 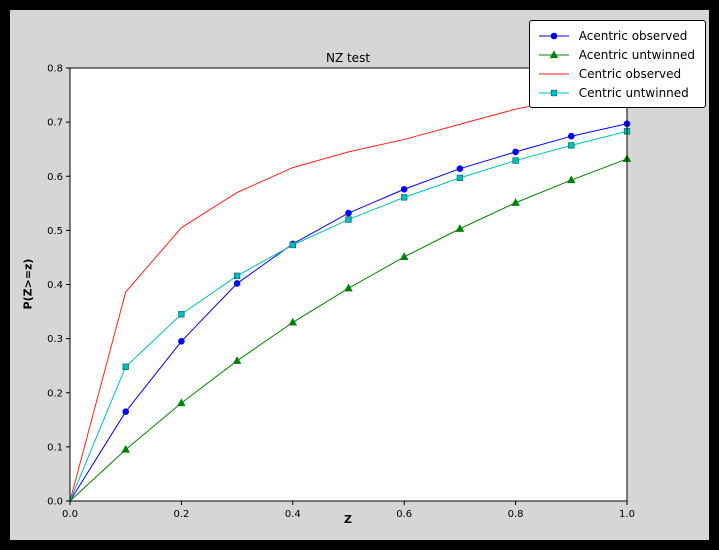 What do you see at coordinates (630, 73) in the screenshot?
I see `legend-label: Centric observed` at bounding box center [630, 73].